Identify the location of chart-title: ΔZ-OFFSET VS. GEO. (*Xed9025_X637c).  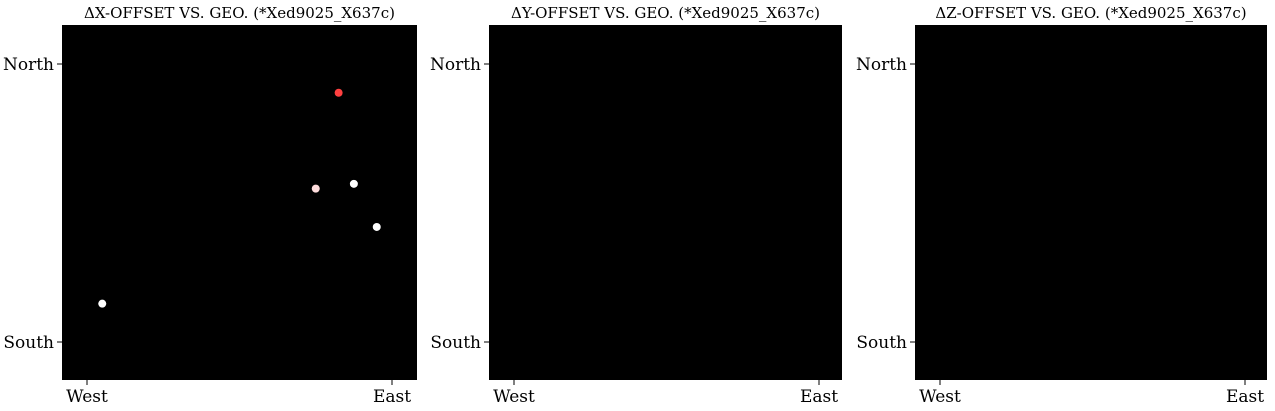
(1090, 13).